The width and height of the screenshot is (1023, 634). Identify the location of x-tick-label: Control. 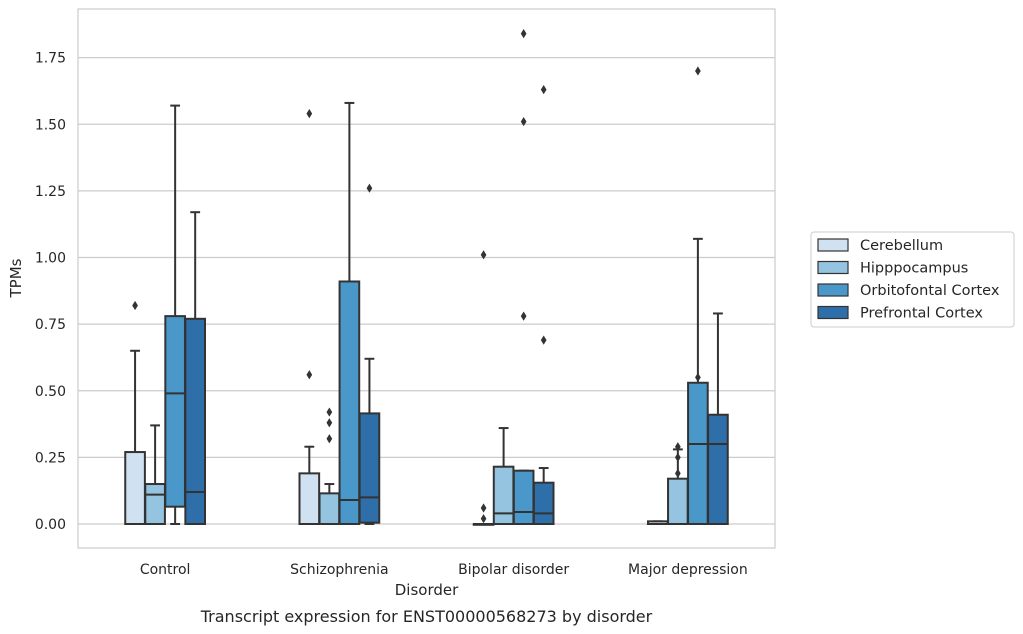
(165, 570).